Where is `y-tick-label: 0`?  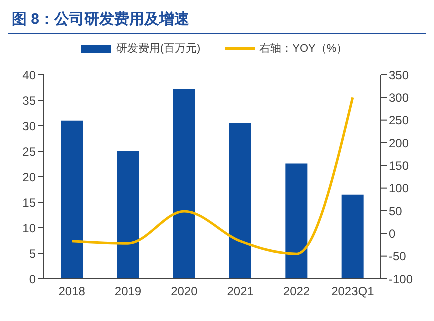 y-tick-label: 0 is located at coordinates (32, 279).